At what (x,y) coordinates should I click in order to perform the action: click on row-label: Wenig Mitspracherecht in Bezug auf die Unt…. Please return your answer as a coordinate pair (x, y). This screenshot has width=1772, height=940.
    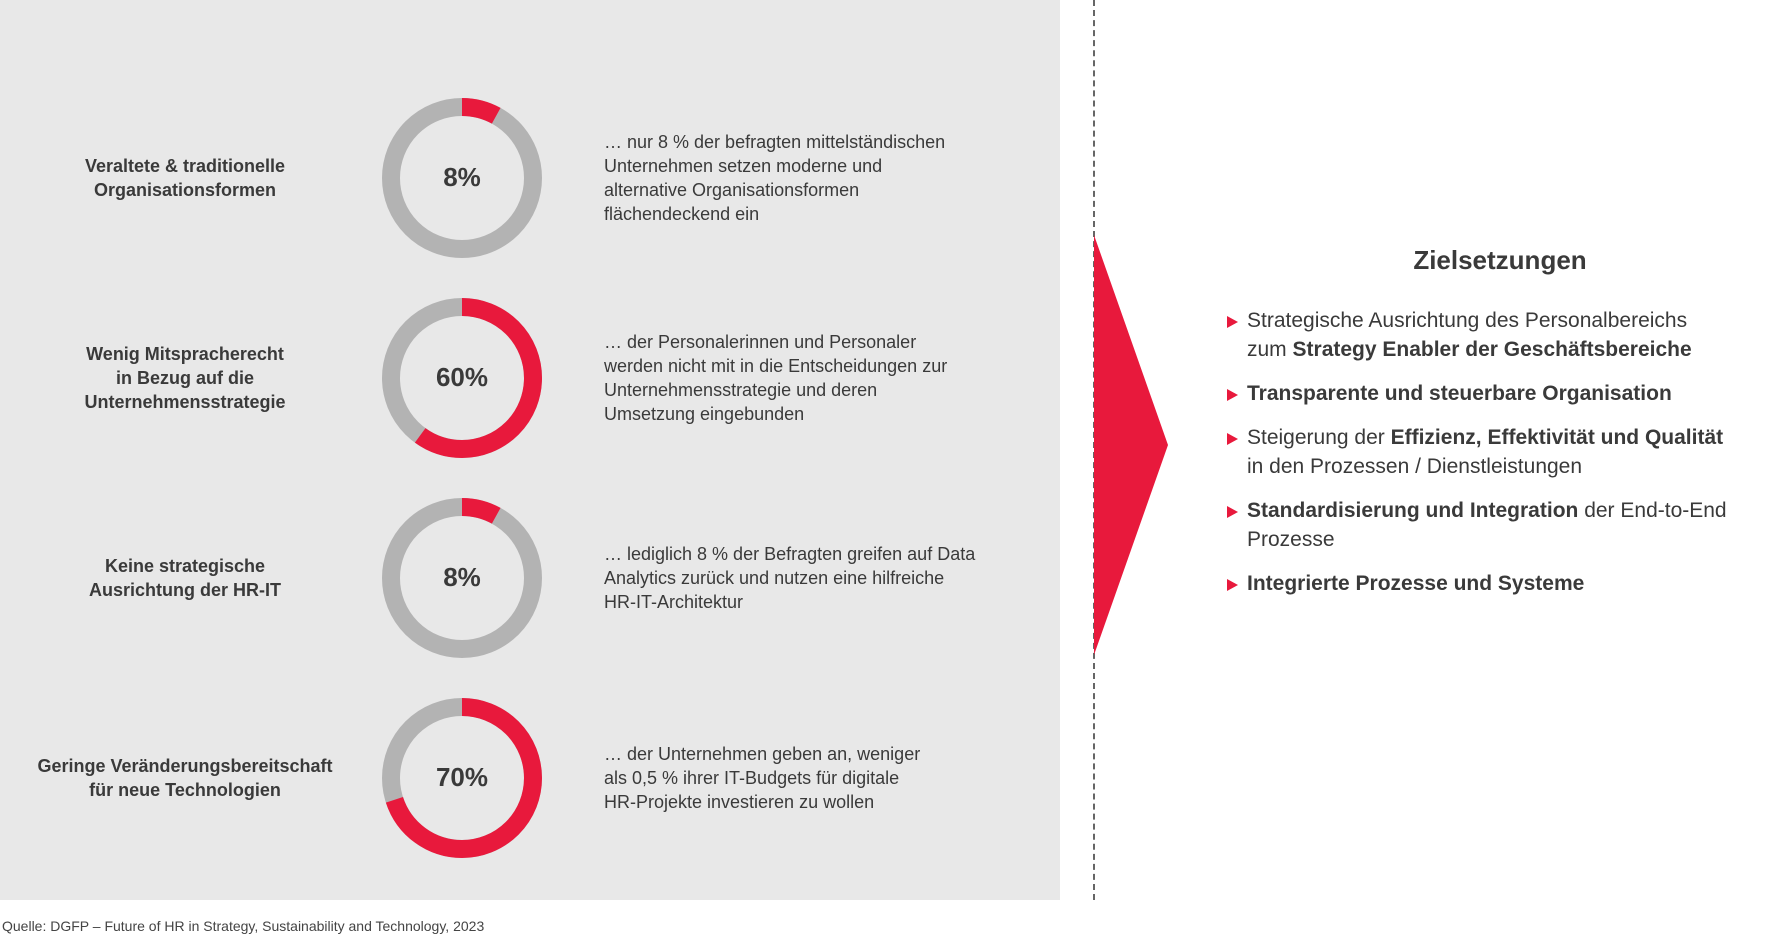
    Looking at the image, I should click on (185, 378).